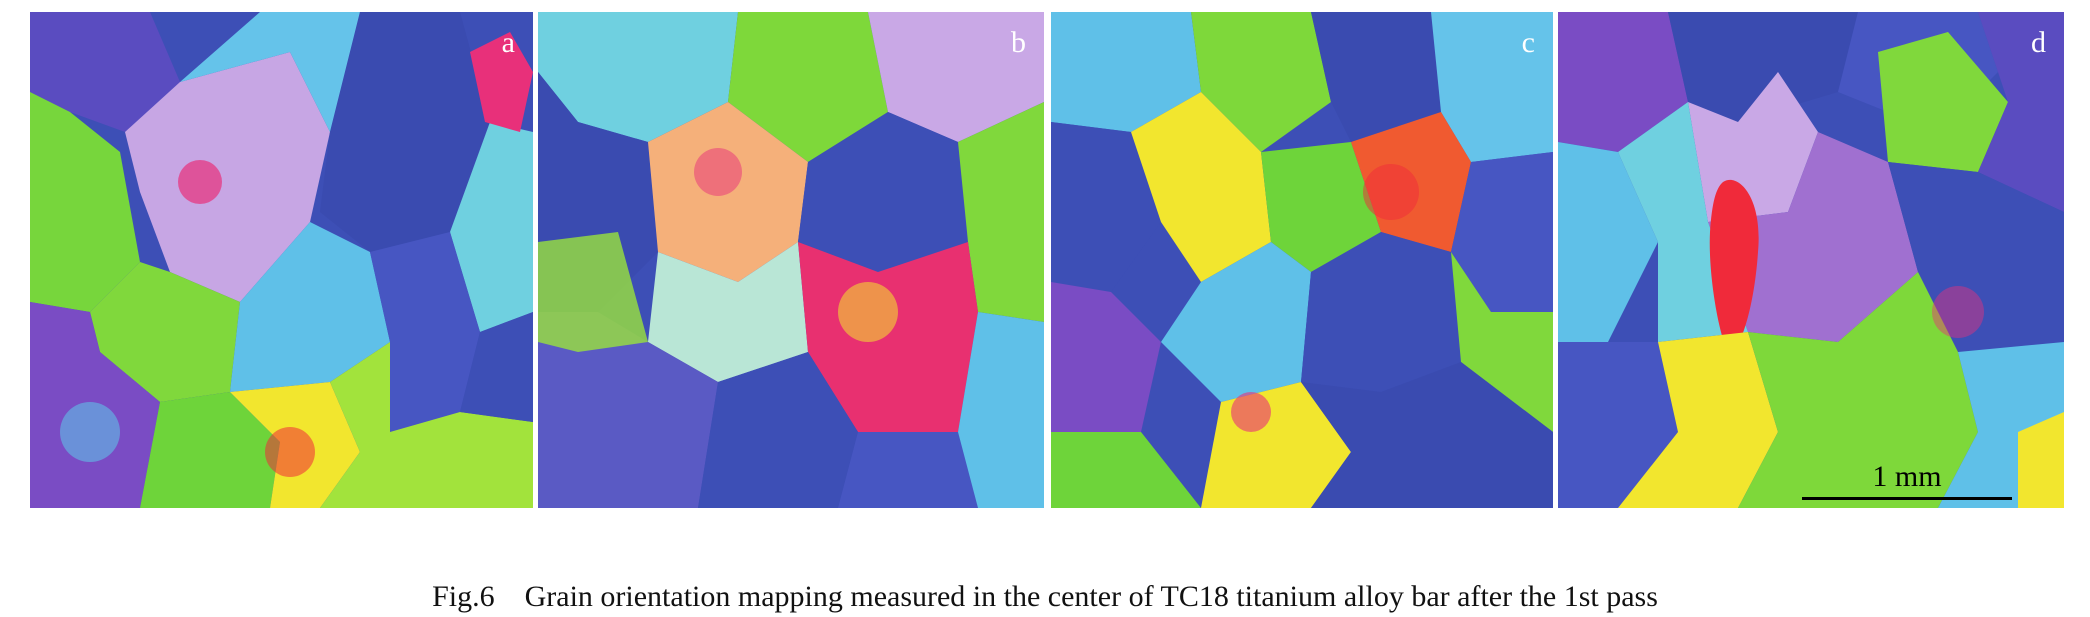  Describe the element at coordinates (1907, 476) in the screenshot. I see `scale-bar-label: 1 mm` at that location.